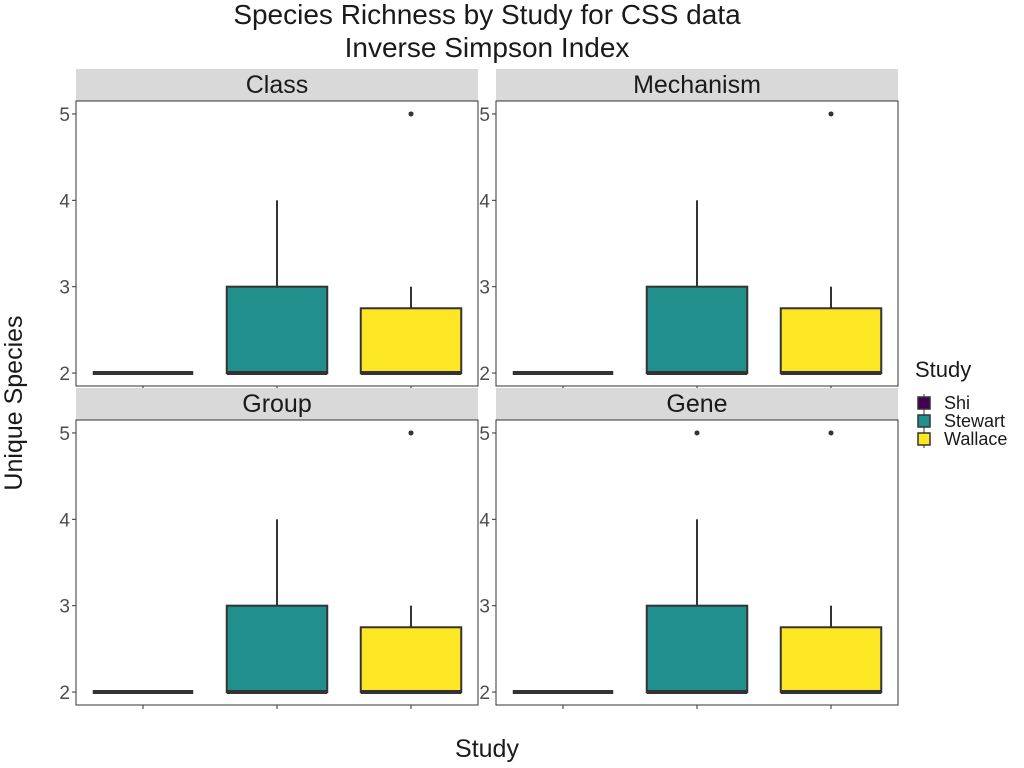  I want to click on strip-label-class: Class, so click(277, 85).